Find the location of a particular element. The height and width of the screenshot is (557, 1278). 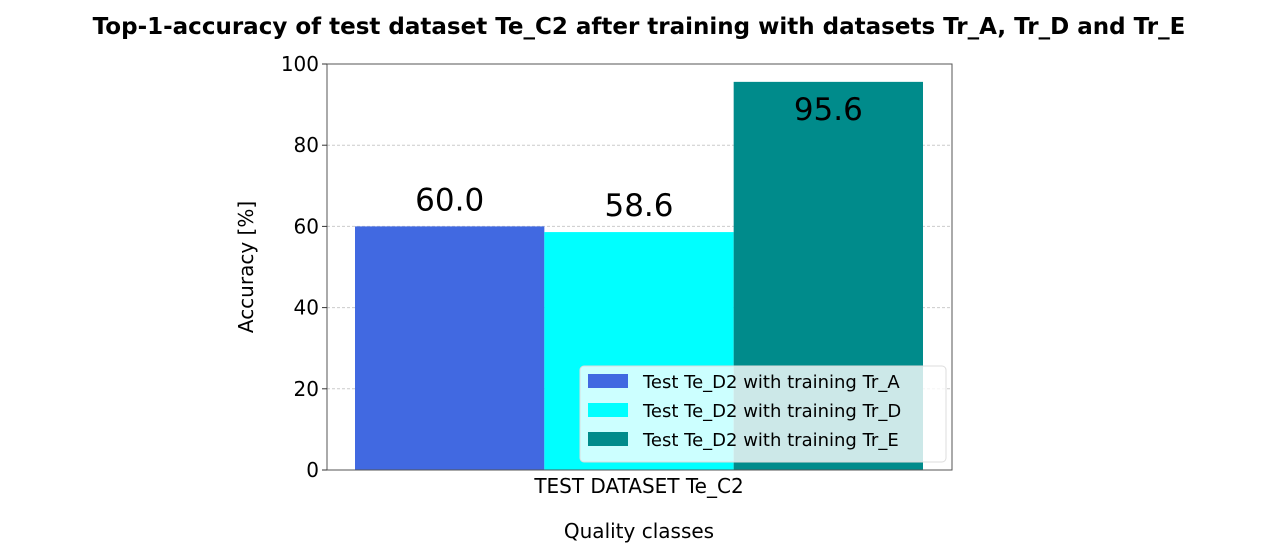

x-tick-label: TEST DATASET Te_C2 is located at coordinates (638, 486).